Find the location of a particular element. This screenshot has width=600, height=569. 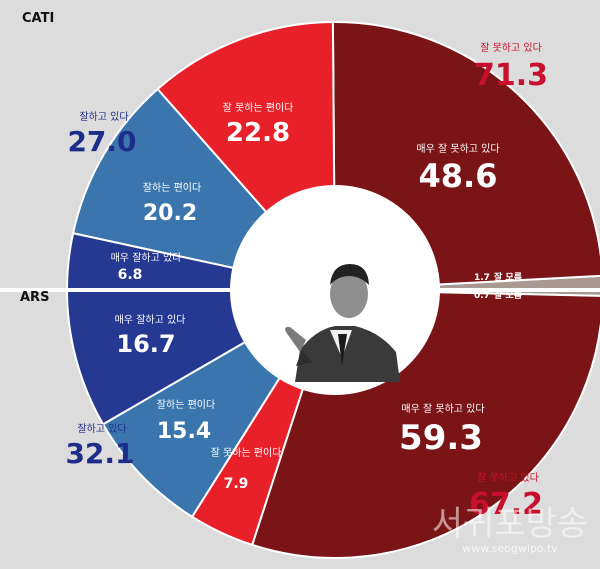

cati-slice-value-very-bad: 48.6 is located at coordinates (458, 176).